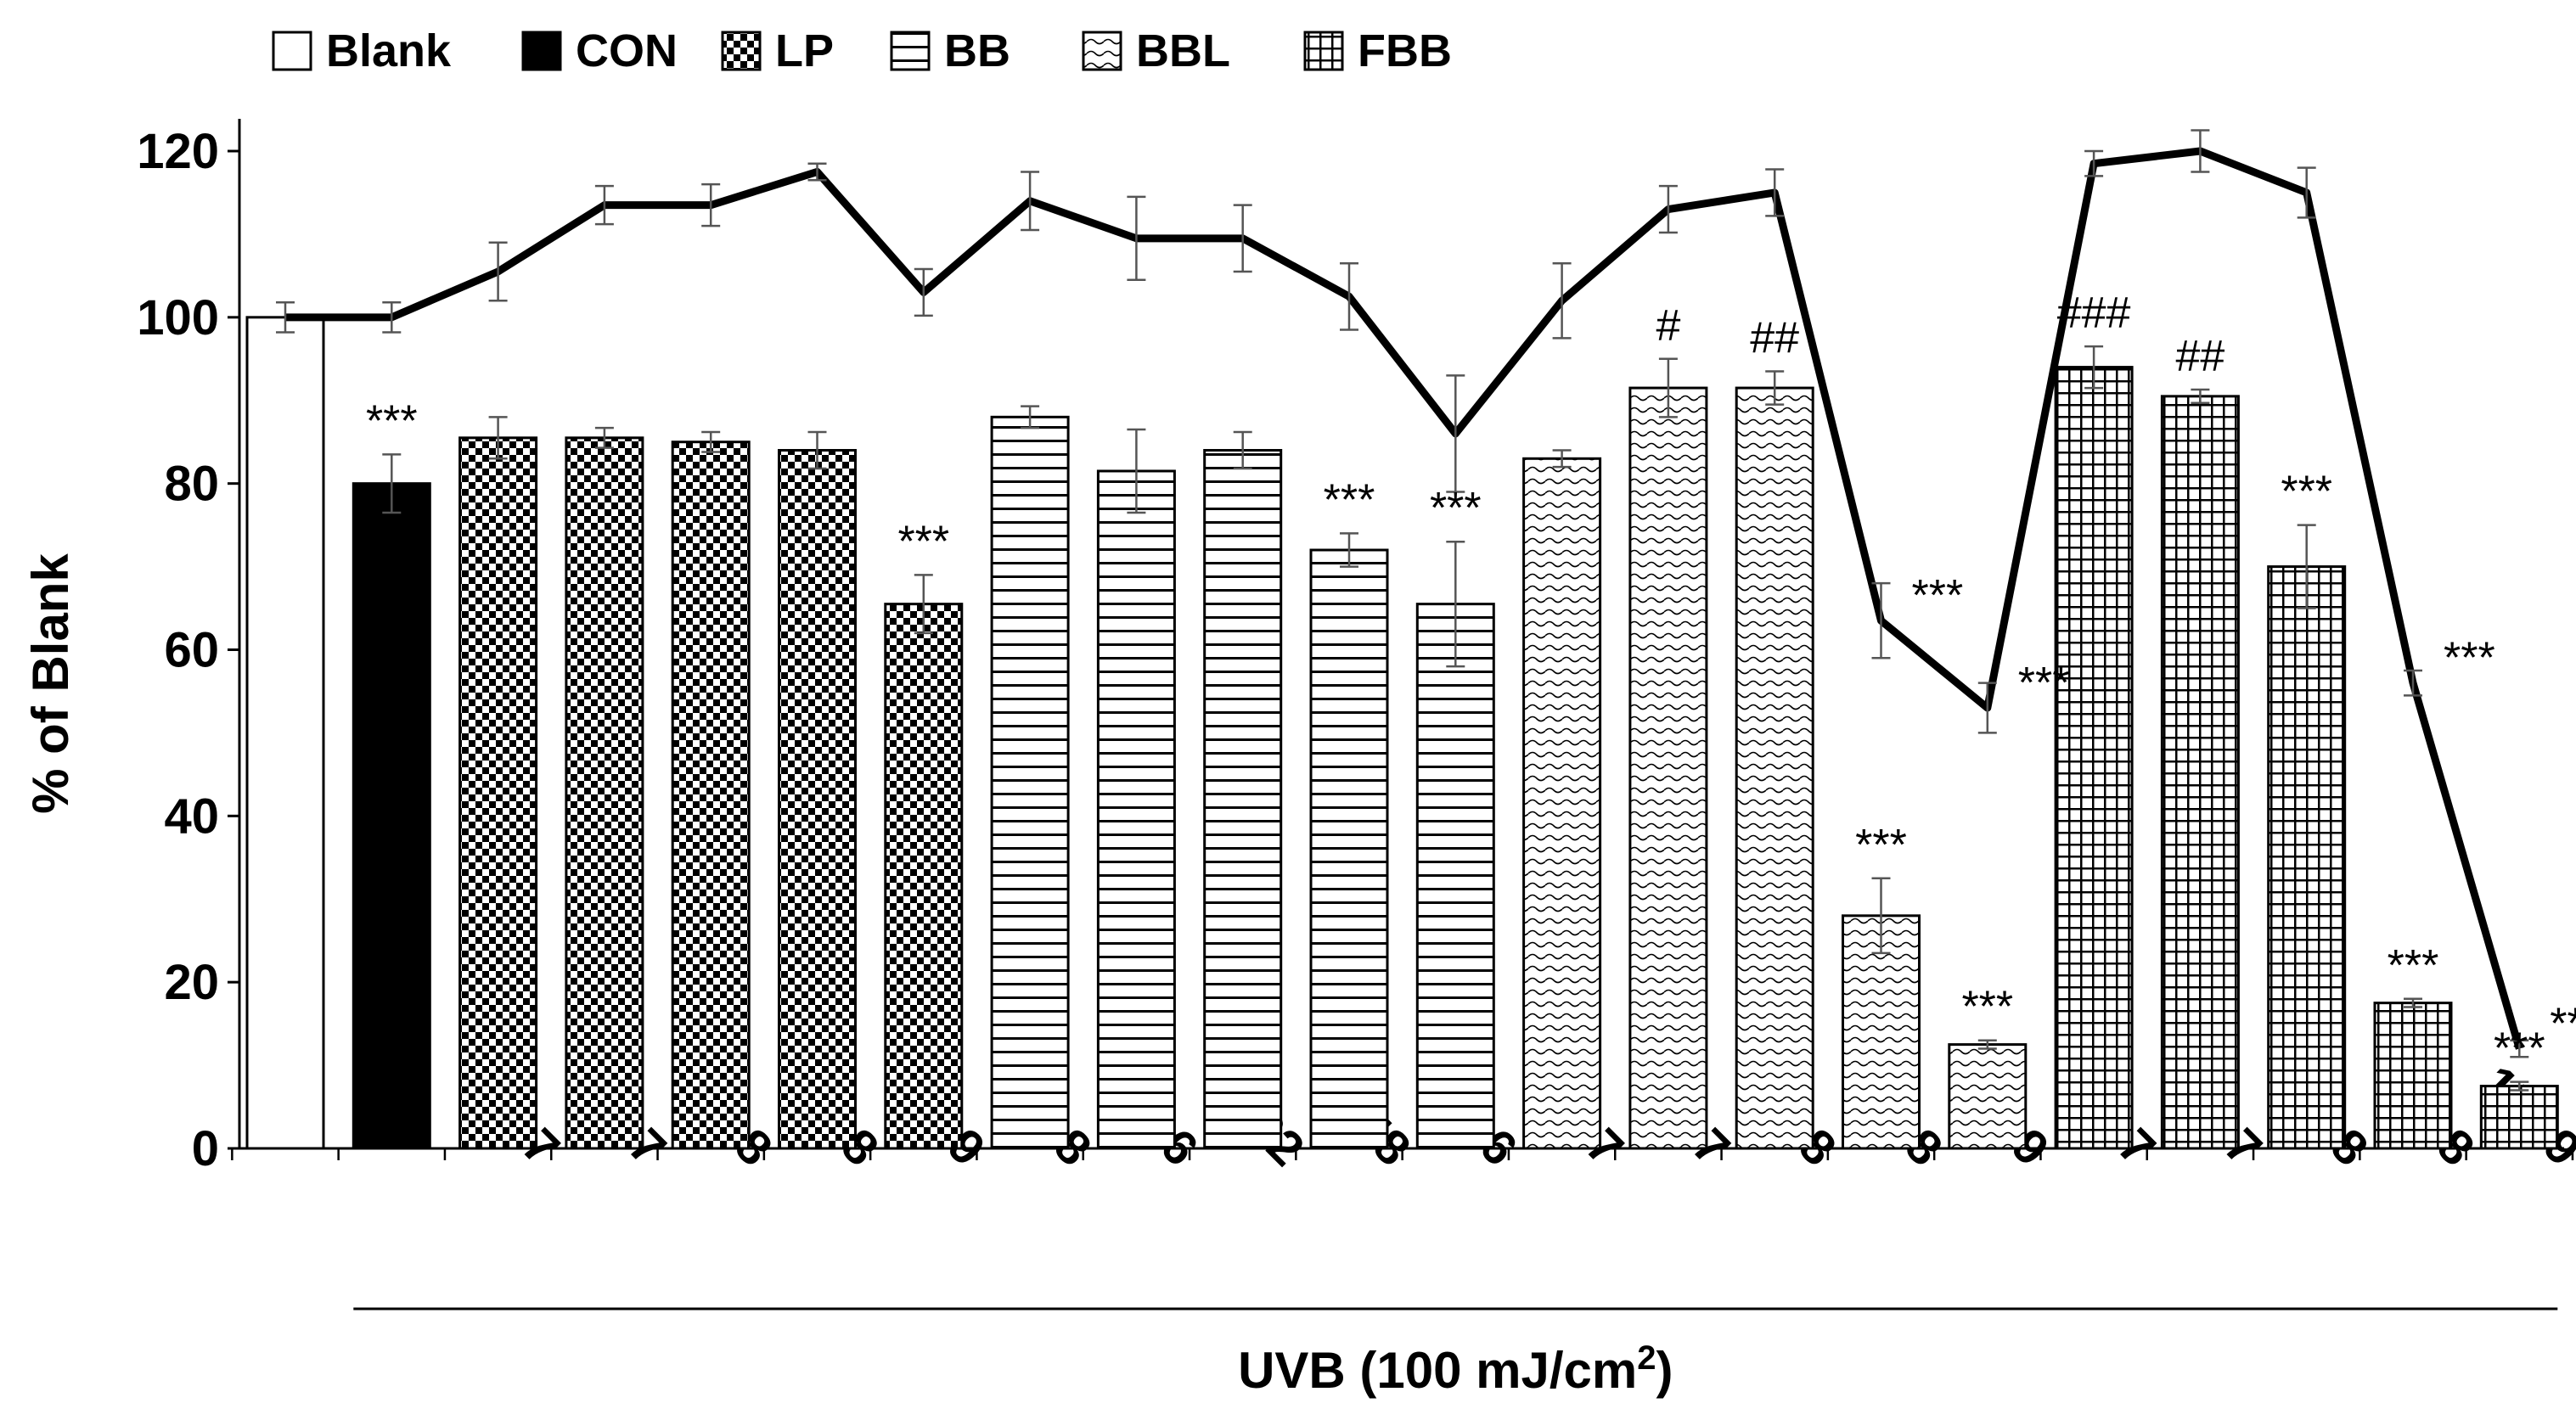 The height and width of the screenshot is (1420, 2576). I want to click on y-tick-label: 80, so click(191, 485).